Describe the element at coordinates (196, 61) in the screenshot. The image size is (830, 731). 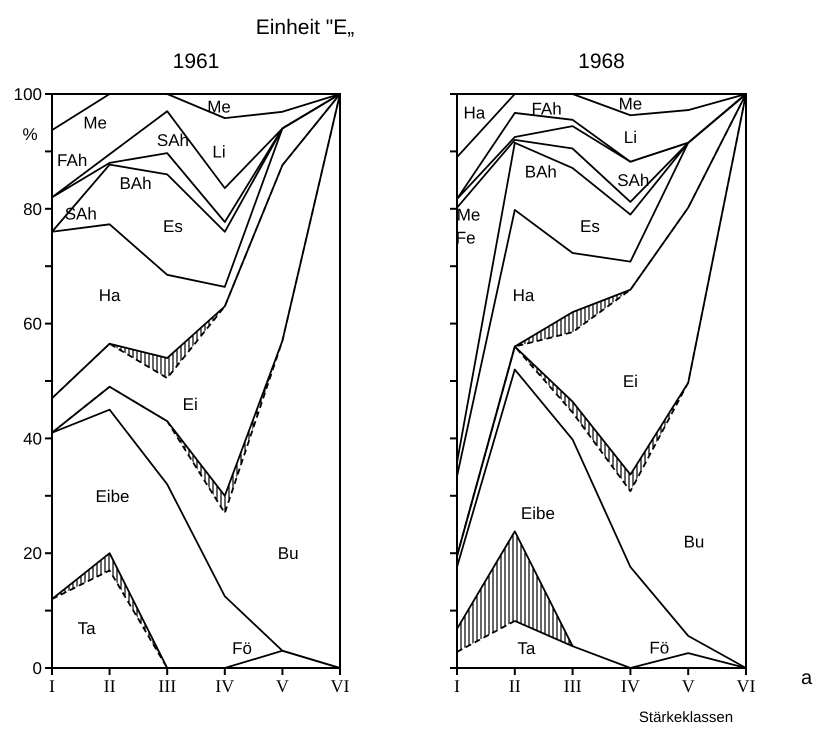
I see `chart-subtitle: 1961` at that location.